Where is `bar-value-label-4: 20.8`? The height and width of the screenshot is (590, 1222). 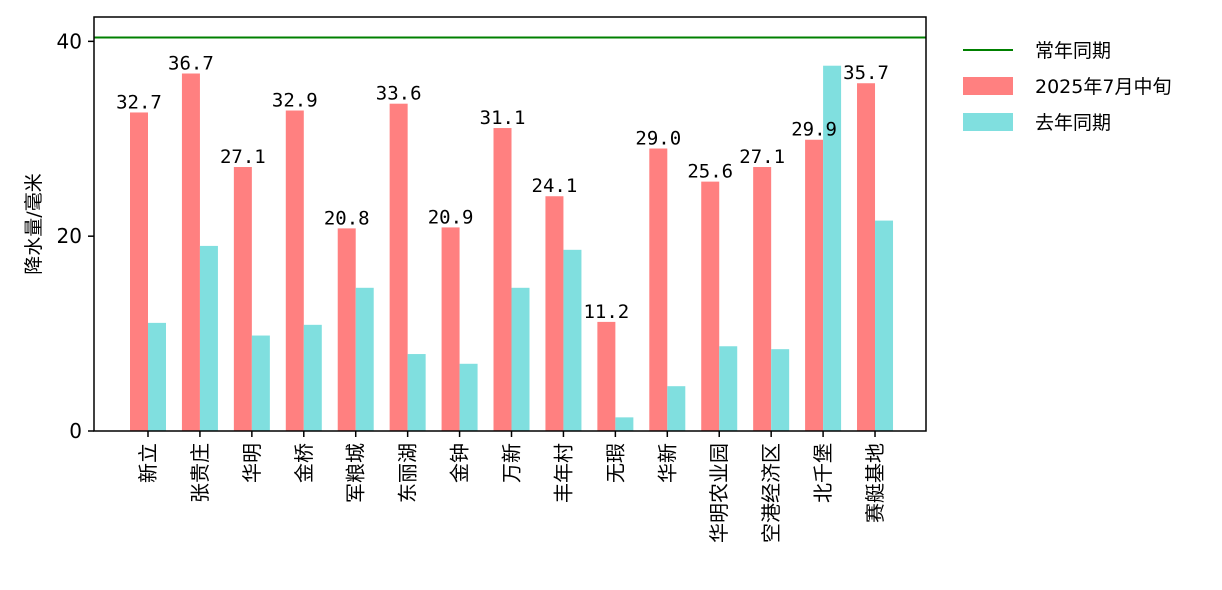 bar-value-label-4: 20.8 is located at coordinates (347, 218).